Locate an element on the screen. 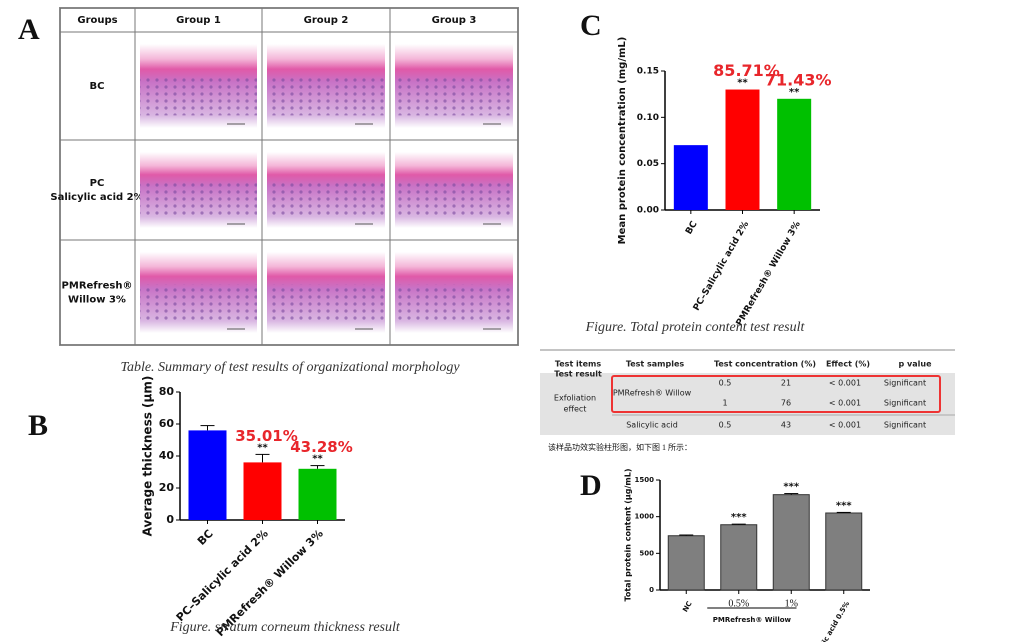 This screenshot has width=1024, height=642. y-tick-label: 40 is located at coordinates (167, 455).